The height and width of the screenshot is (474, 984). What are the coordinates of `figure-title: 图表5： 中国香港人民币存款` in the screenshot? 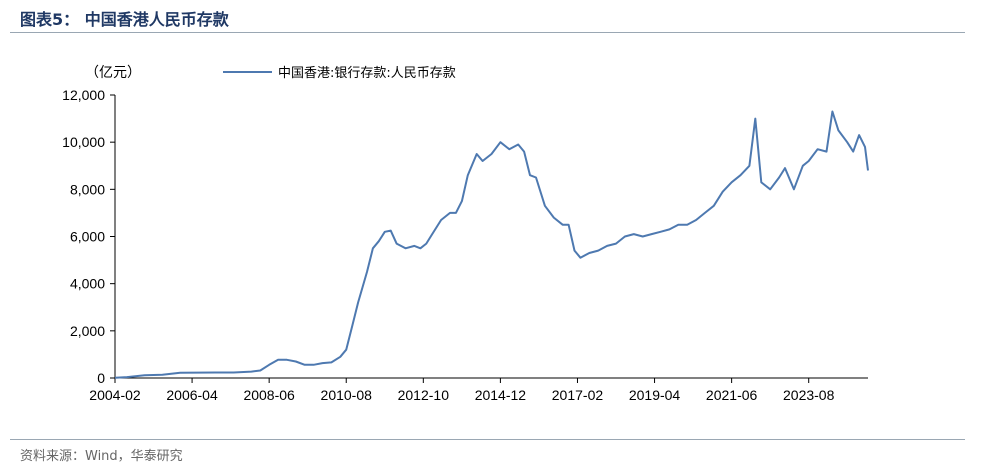 It's located at (124, 19).